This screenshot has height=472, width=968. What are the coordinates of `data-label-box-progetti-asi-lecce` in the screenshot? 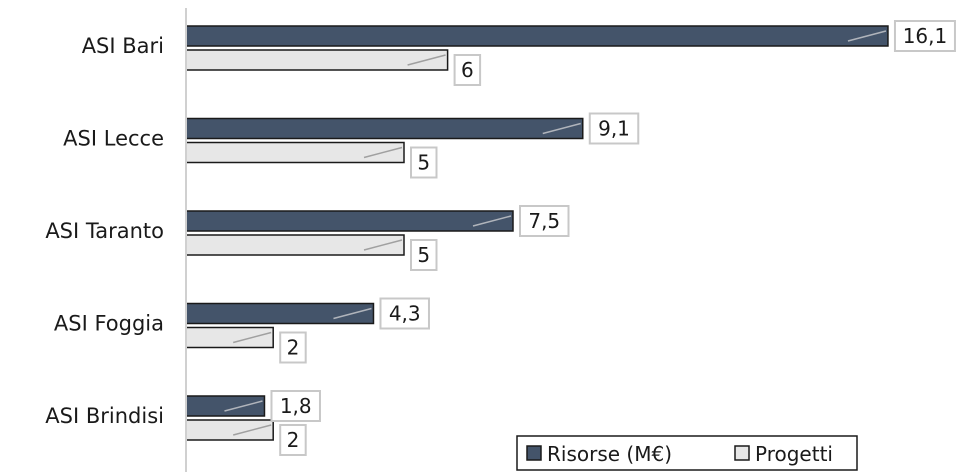 It's located at (424, 162).